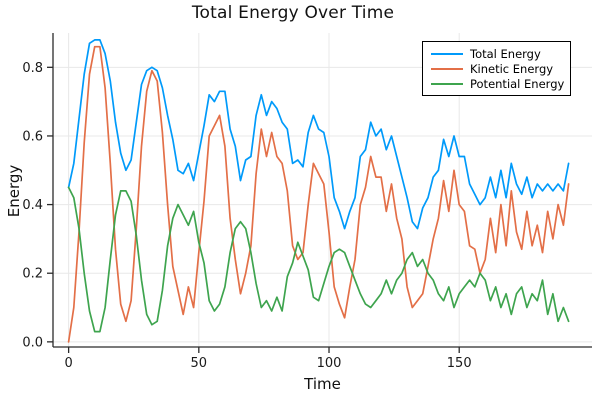 Image resolution: width=600 pixels, height=400 pixels. Describe the element at coordinates (447, 68) in the screenshot. I see `legend-swatch-kinetic` at that location.